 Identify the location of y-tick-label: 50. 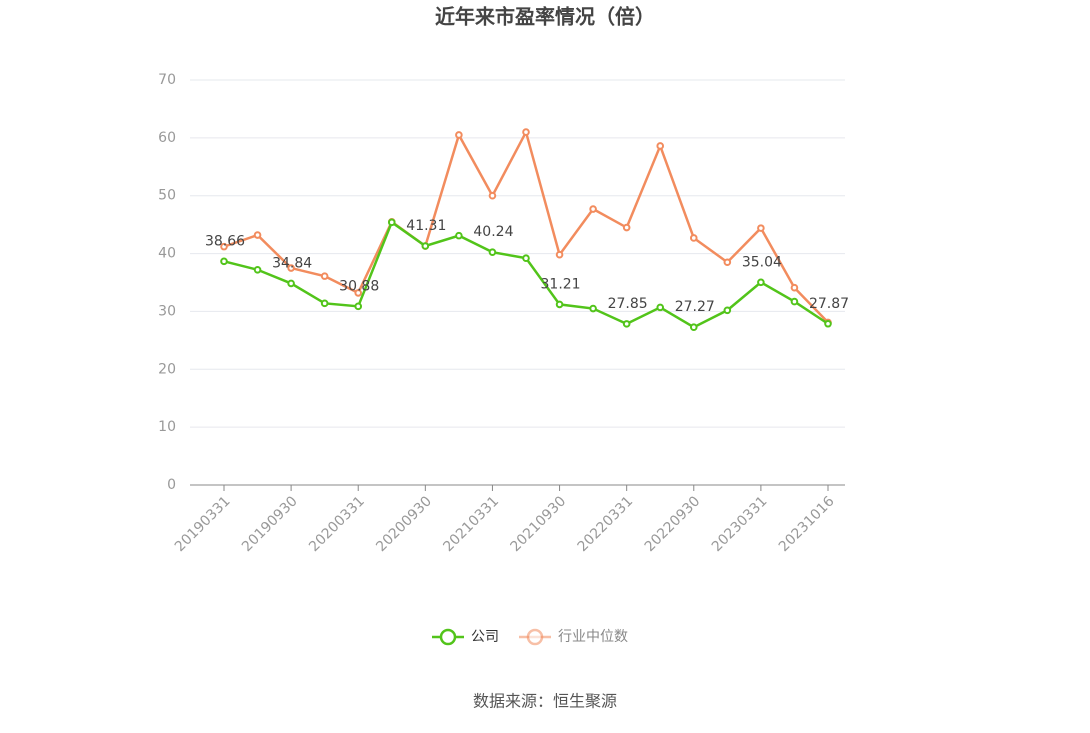
(167, 196).